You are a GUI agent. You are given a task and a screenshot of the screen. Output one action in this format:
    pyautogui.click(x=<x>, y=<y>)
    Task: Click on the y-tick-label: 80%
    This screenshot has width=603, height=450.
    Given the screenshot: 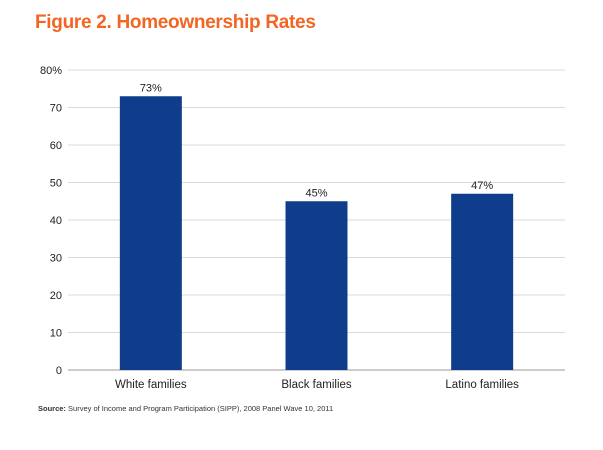 What is the action you would take?
    pyautogui.click(x=51, y=71)
    